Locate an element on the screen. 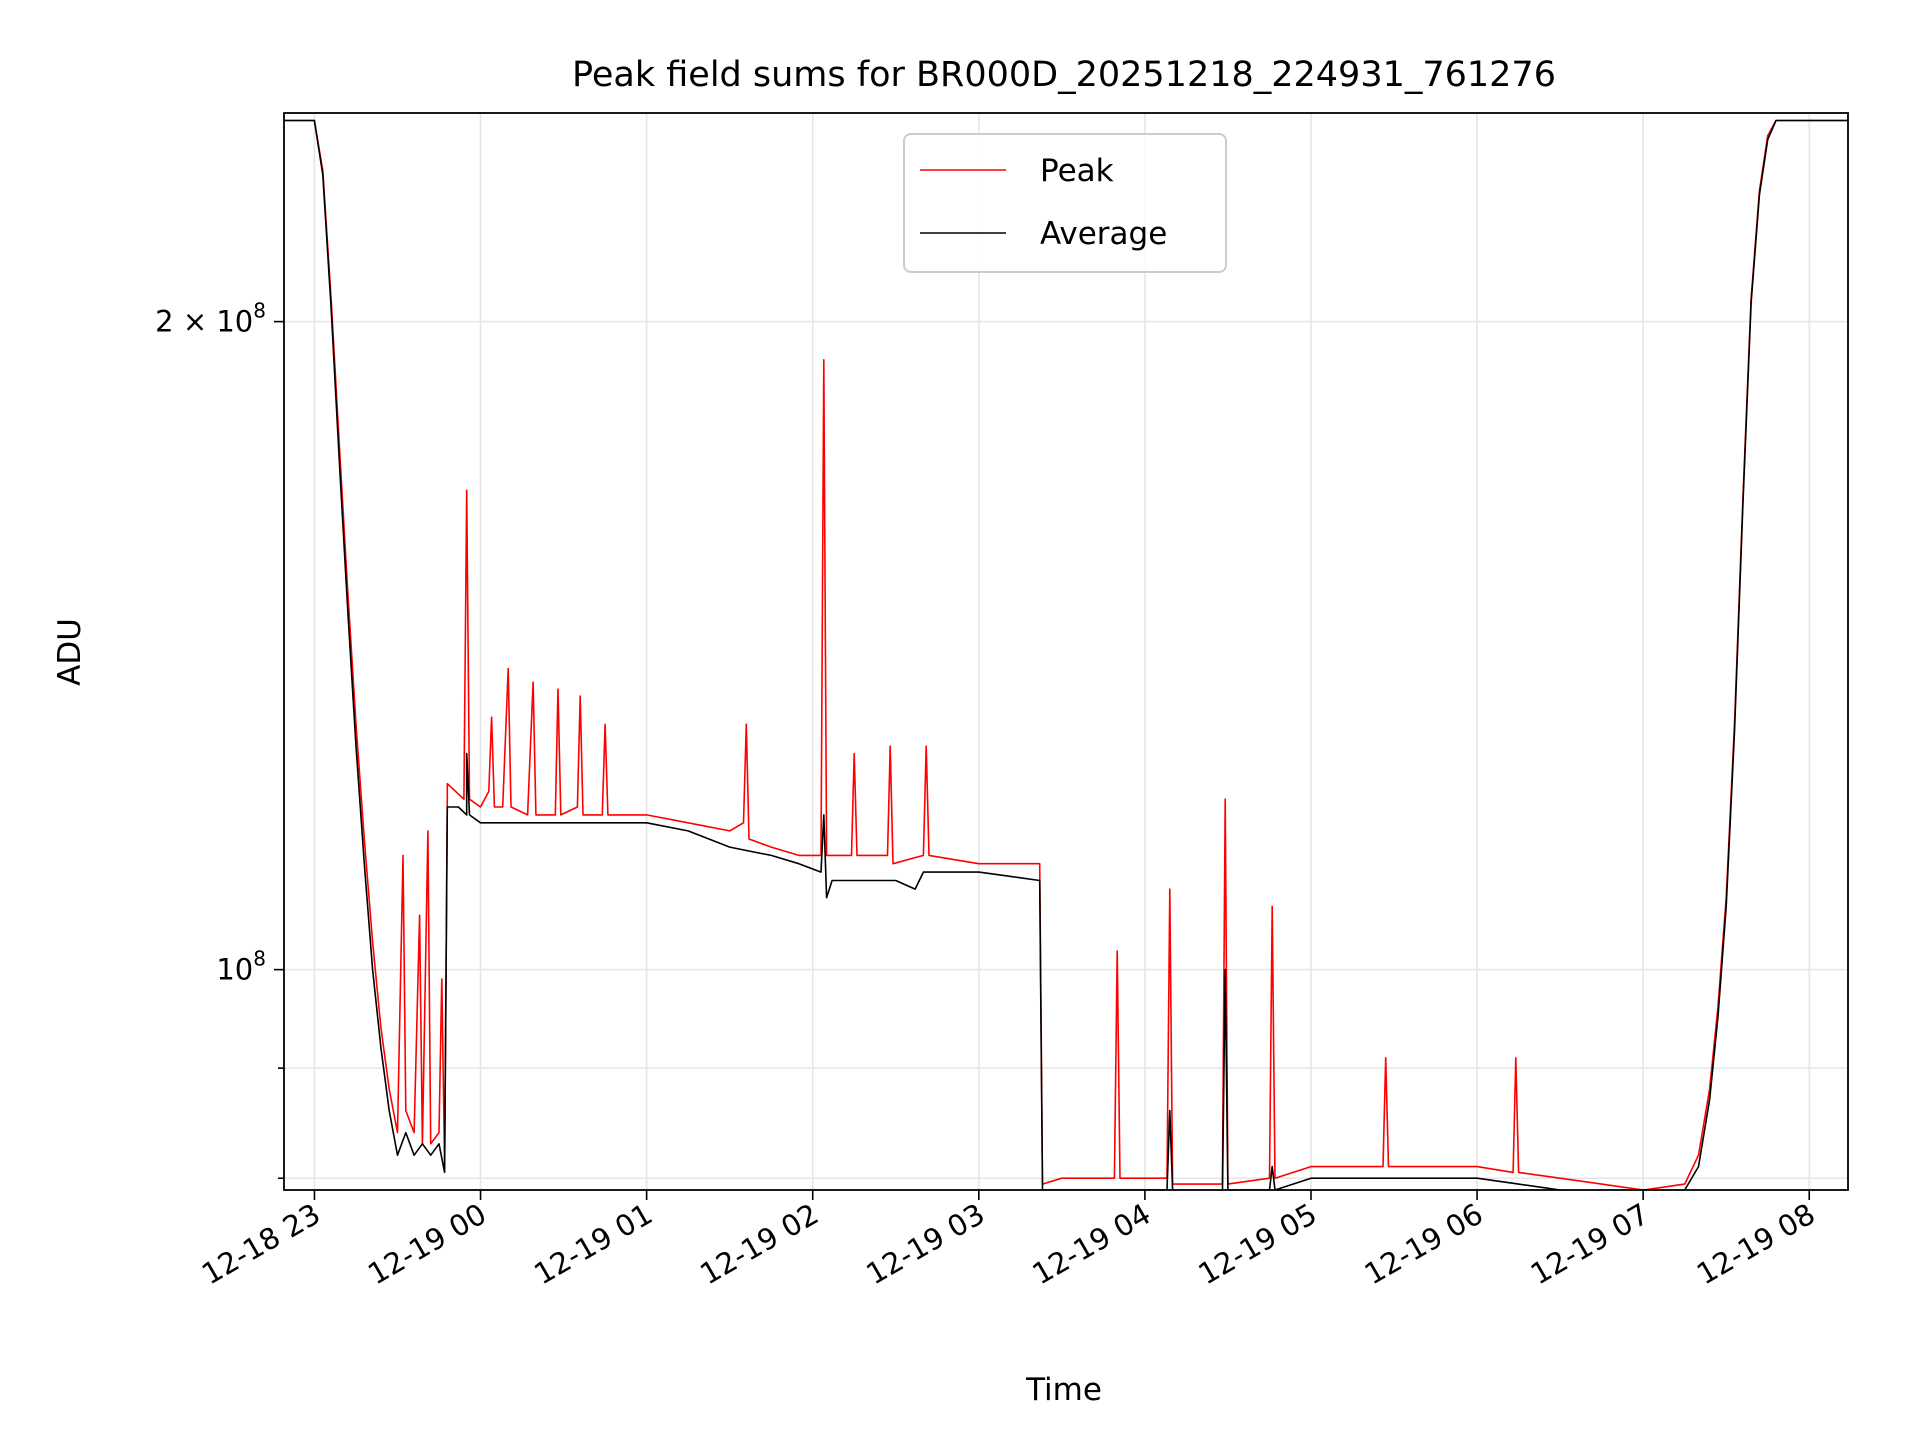  legend-label-peak: Peak is located at coordinates (1077, 171).